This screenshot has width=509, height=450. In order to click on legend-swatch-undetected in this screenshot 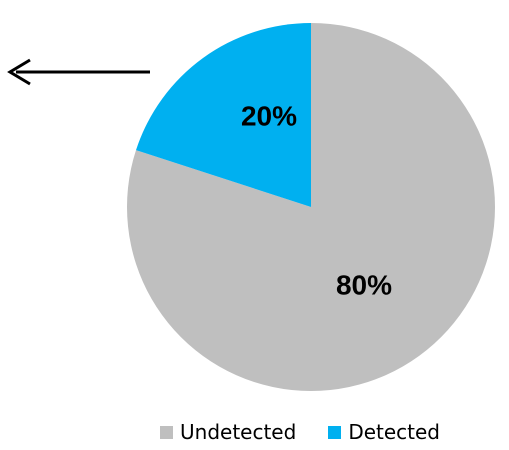, I will do `click(166, 432)`.